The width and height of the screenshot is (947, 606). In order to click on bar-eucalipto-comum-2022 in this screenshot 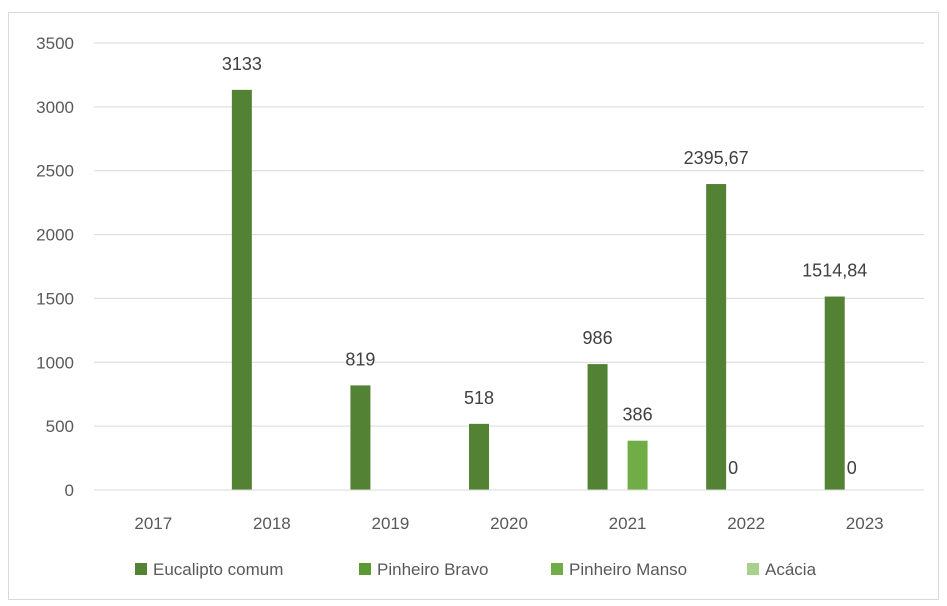, I will do `click(716, 337)`.